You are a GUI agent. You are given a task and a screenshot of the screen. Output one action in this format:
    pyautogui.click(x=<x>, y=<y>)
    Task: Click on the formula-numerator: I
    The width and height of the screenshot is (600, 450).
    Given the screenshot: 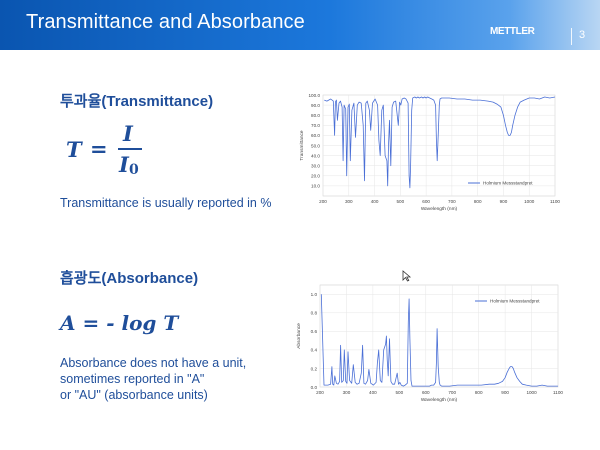 What is the action you would take?
    pyautogui.click(x=128, y=133)
    